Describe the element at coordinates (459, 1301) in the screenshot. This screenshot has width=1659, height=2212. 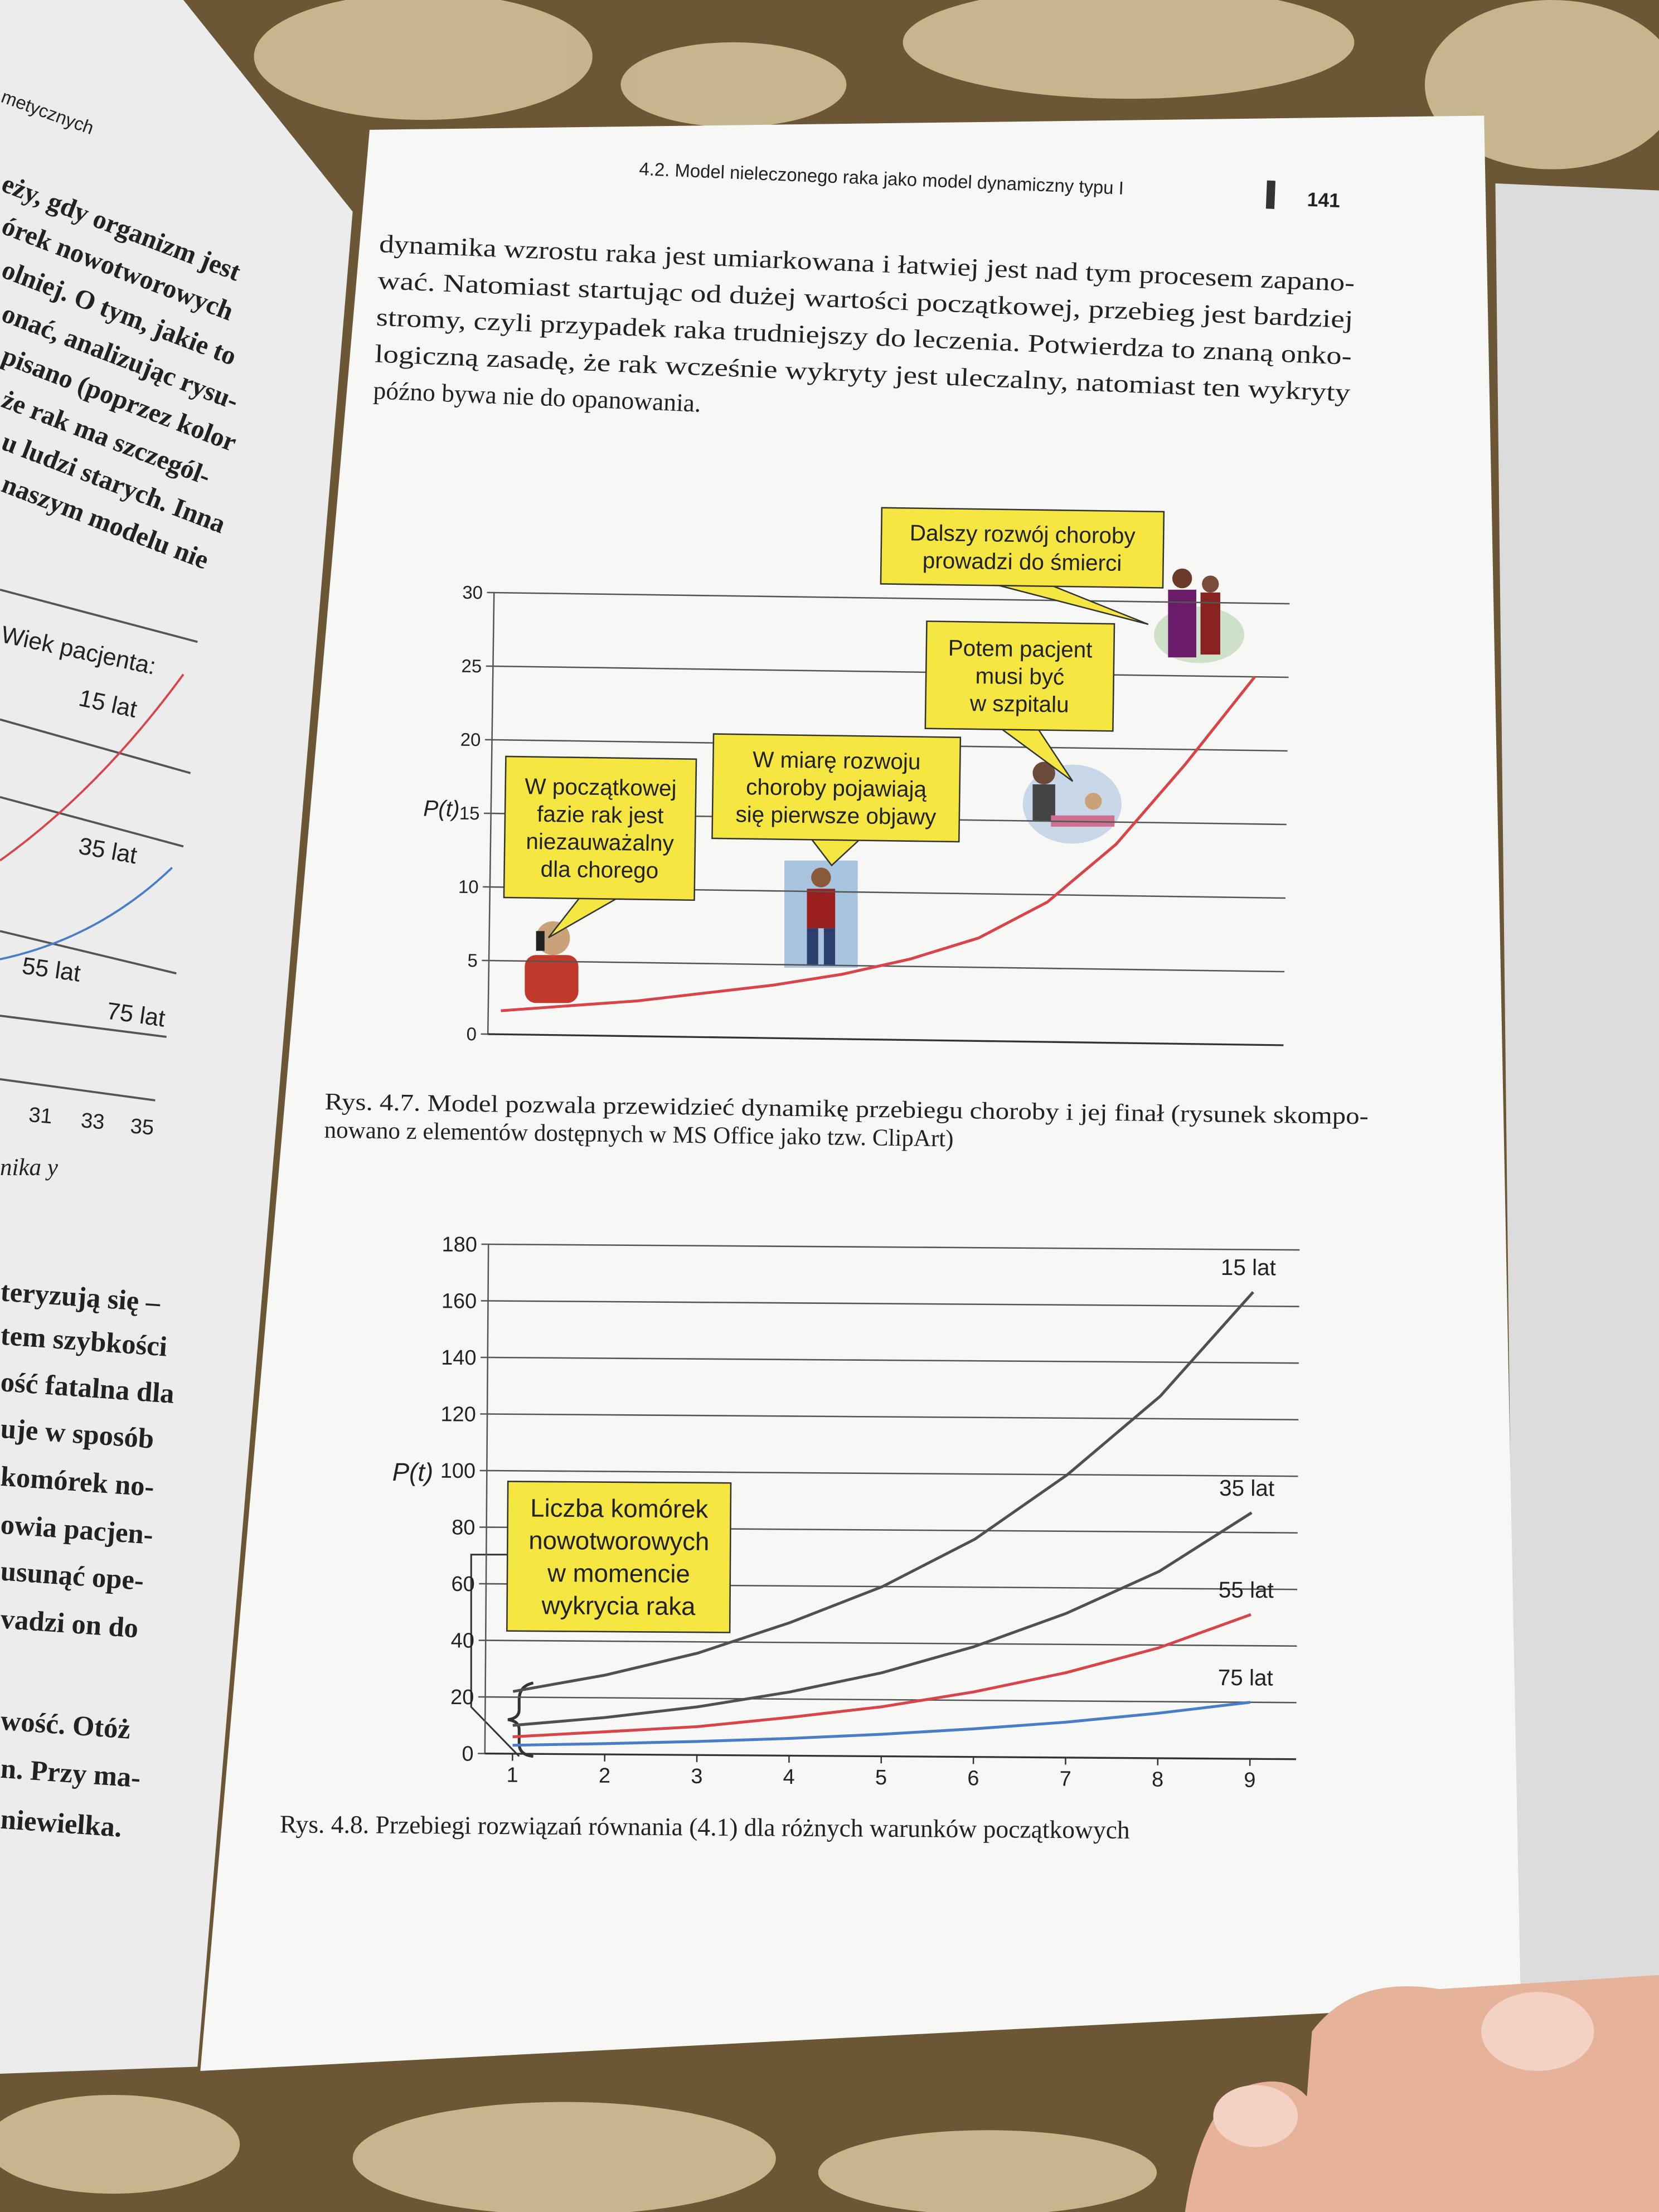
I see `y-tick-label: 160` at that location.